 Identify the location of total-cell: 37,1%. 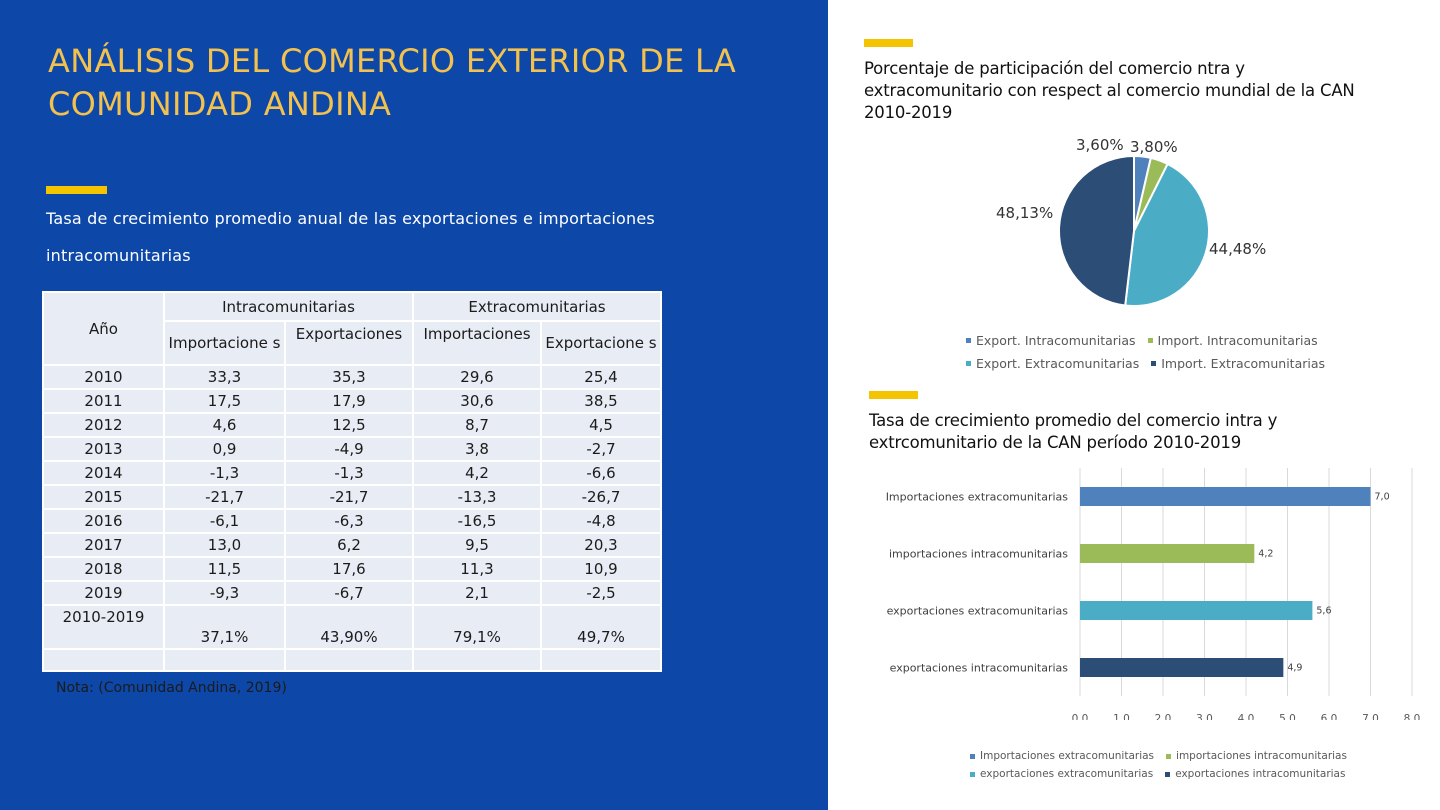
(224, 627).